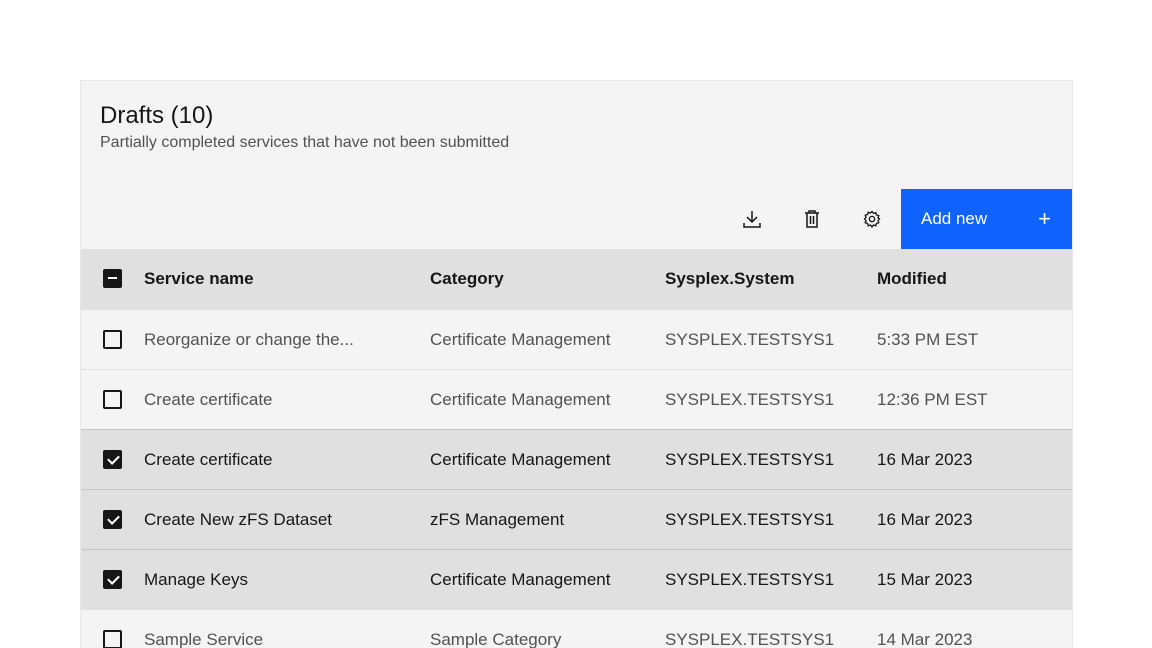 The height and width of the screenshot is (648, 1152). What do you see at coordinates (204, 639) in the screenshot?
I see `cell-service-name: Sample Service` at bounding box center [204, 639].